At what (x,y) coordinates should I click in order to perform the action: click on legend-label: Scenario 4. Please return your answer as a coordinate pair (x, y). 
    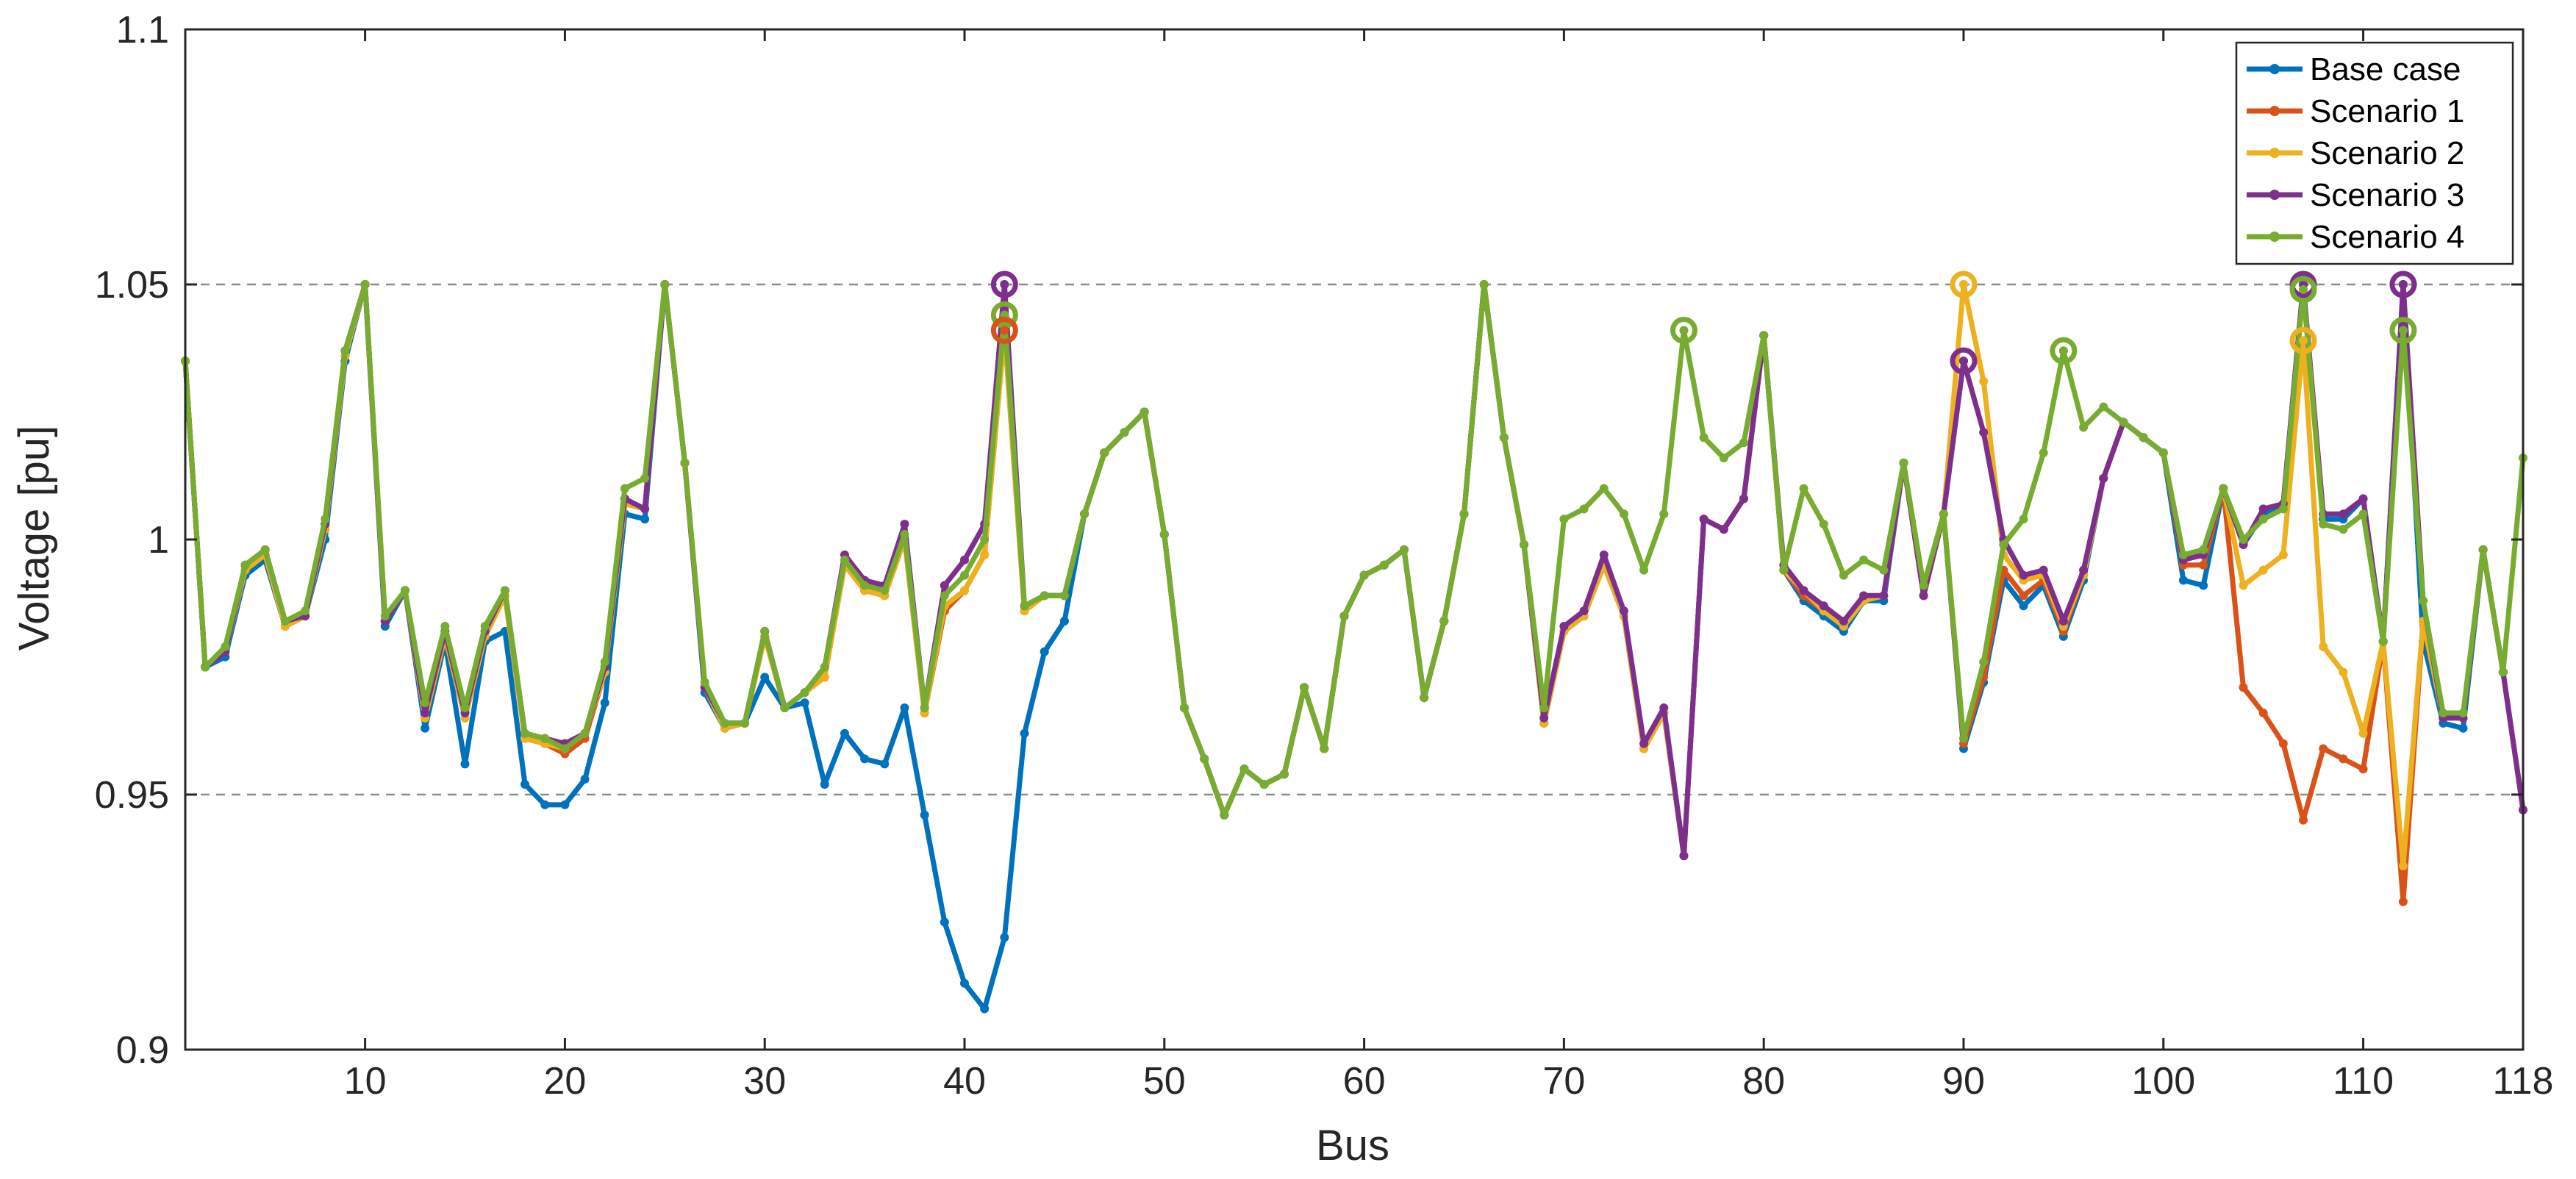
    Looking at the image, I should click on (2387, 237).